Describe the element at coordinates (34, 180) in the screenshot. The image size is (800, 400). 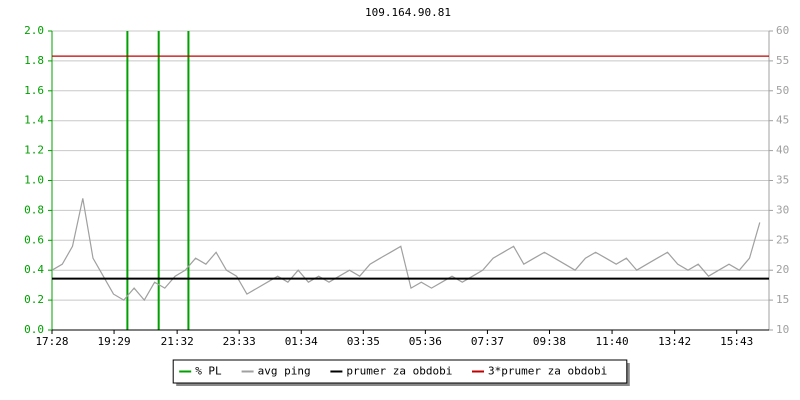
I see `y-tick-label: 1.0` at that location.